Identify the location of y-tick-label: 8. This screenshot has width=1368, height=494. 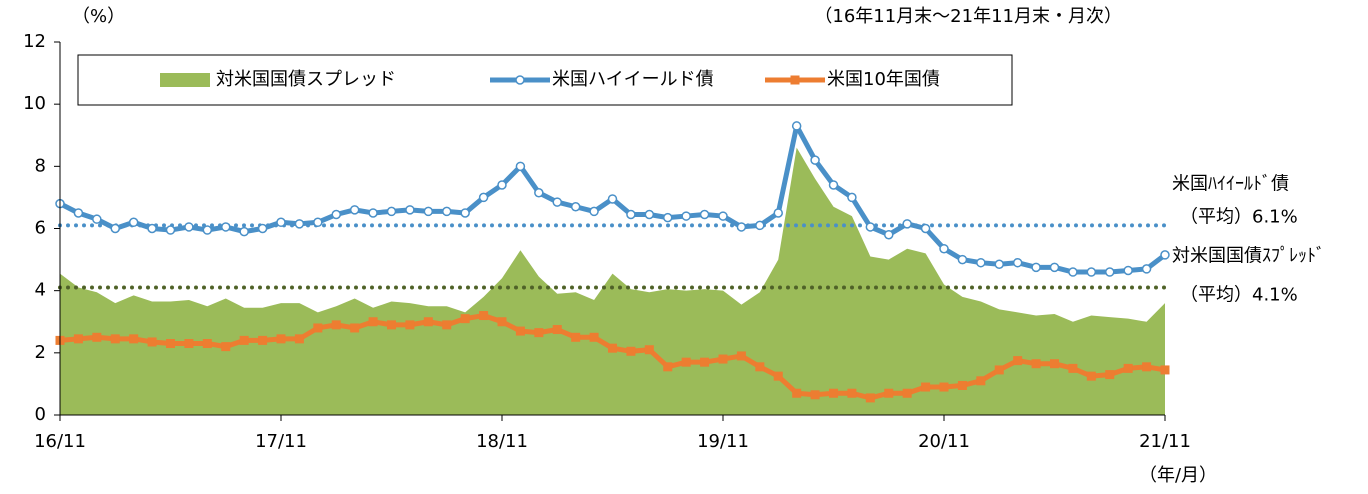
(40, 165).